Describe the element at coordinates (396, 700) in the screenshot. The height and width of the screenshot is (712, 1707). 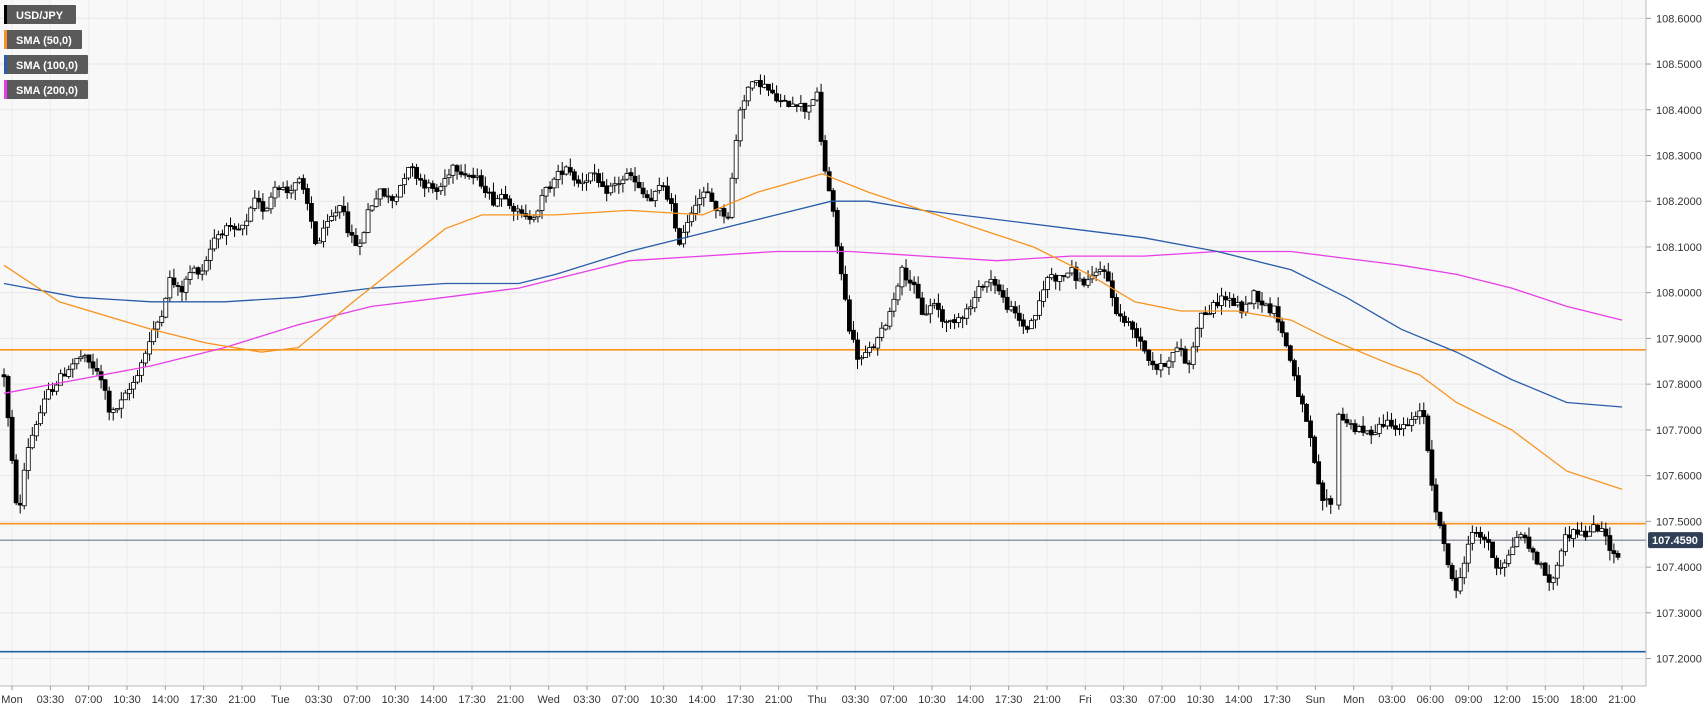
I see `x-tick-label: 10:30` at that location.